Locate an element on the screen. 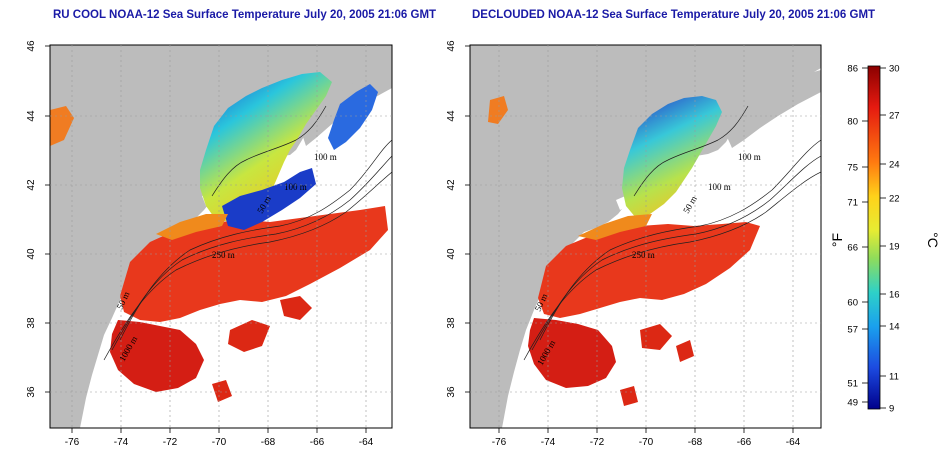 The height and width of the screenshot is (475, 950). left-lon-tick-label: -66 is located at coordinates (317, 442).